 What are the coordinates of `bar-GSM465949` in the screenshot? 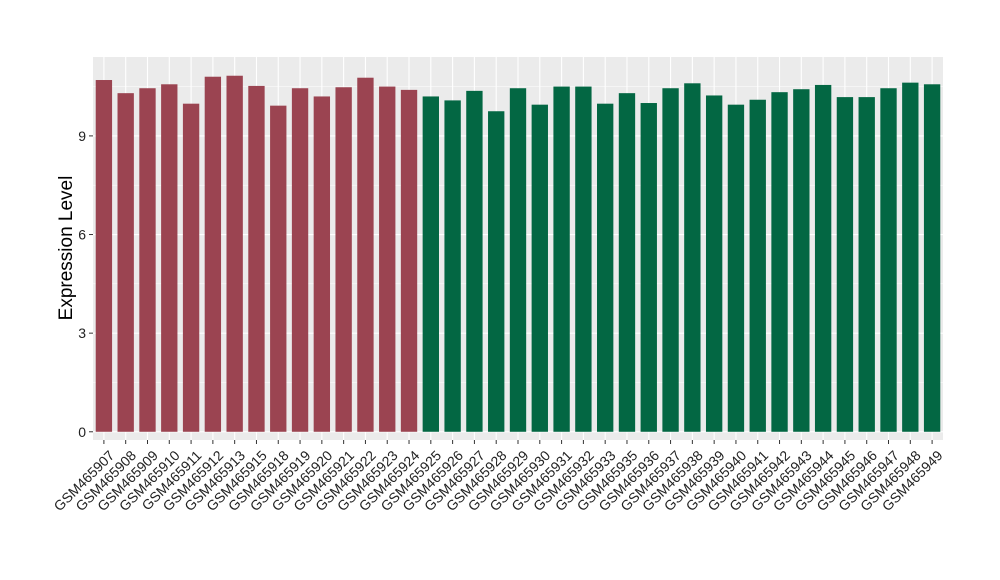 It's located at (932, 258).